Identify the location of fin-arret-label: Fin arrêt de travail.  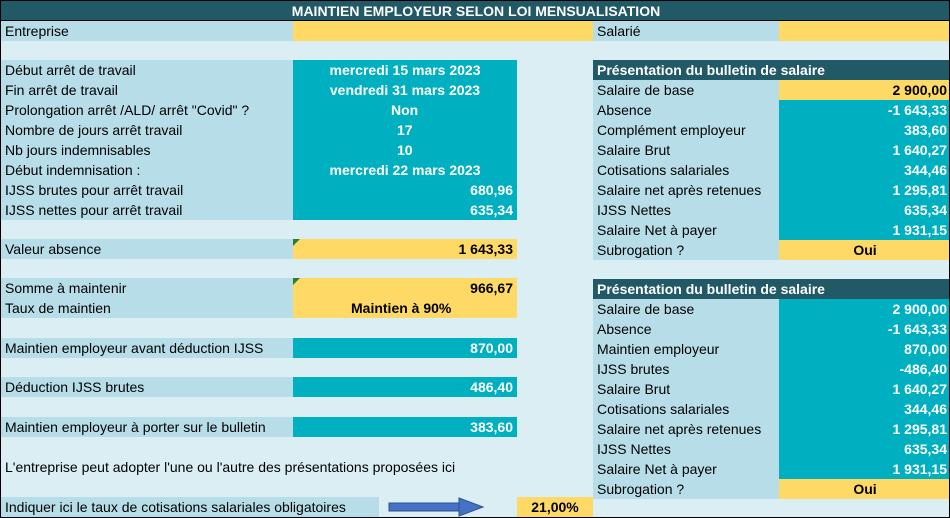
(61, 90).